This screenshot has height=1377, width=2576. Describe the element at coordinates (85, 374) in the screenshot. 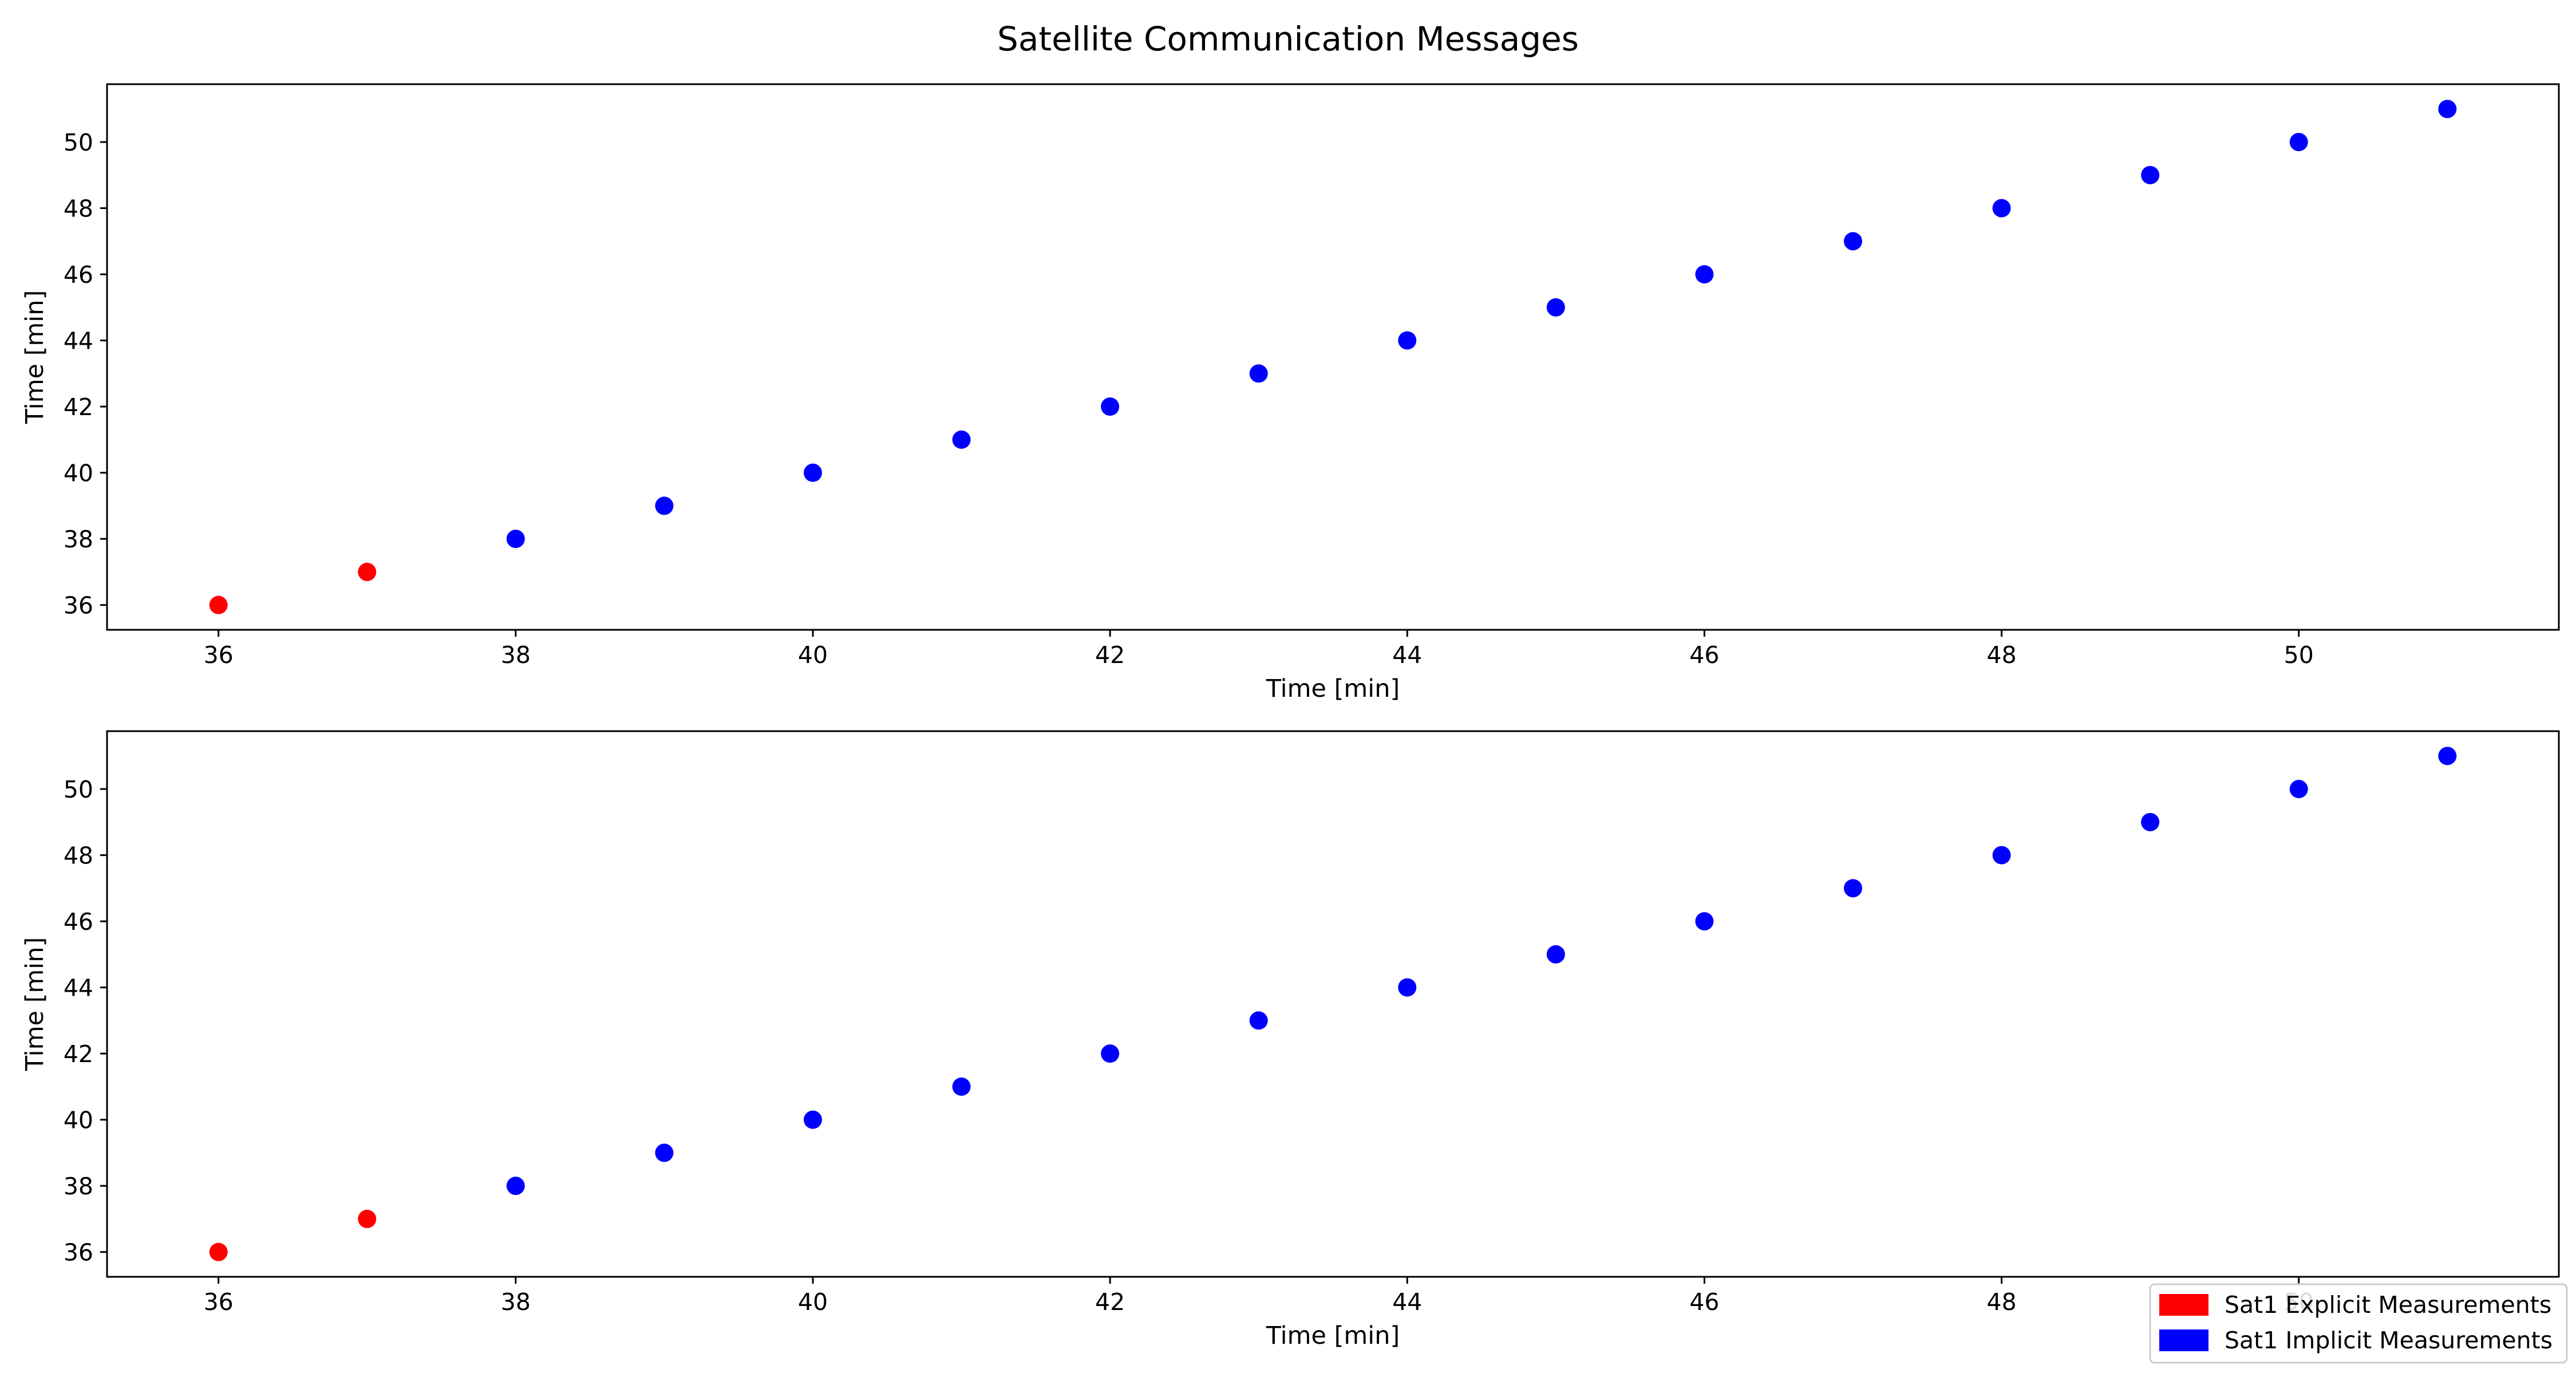

I see `y-axis-top: 36 38 40 42 44 46 48 50` at that location.